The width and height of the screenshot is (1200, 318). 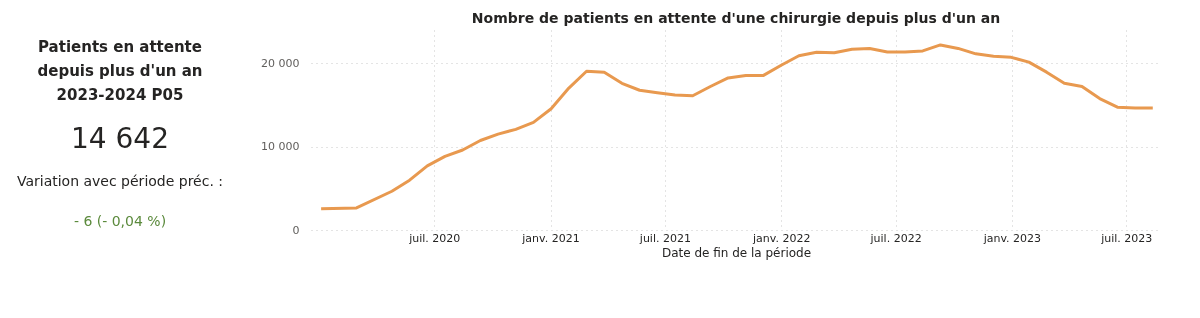 I want to click on x-tick-label: janv. 2021, so click(x=550, y=238).